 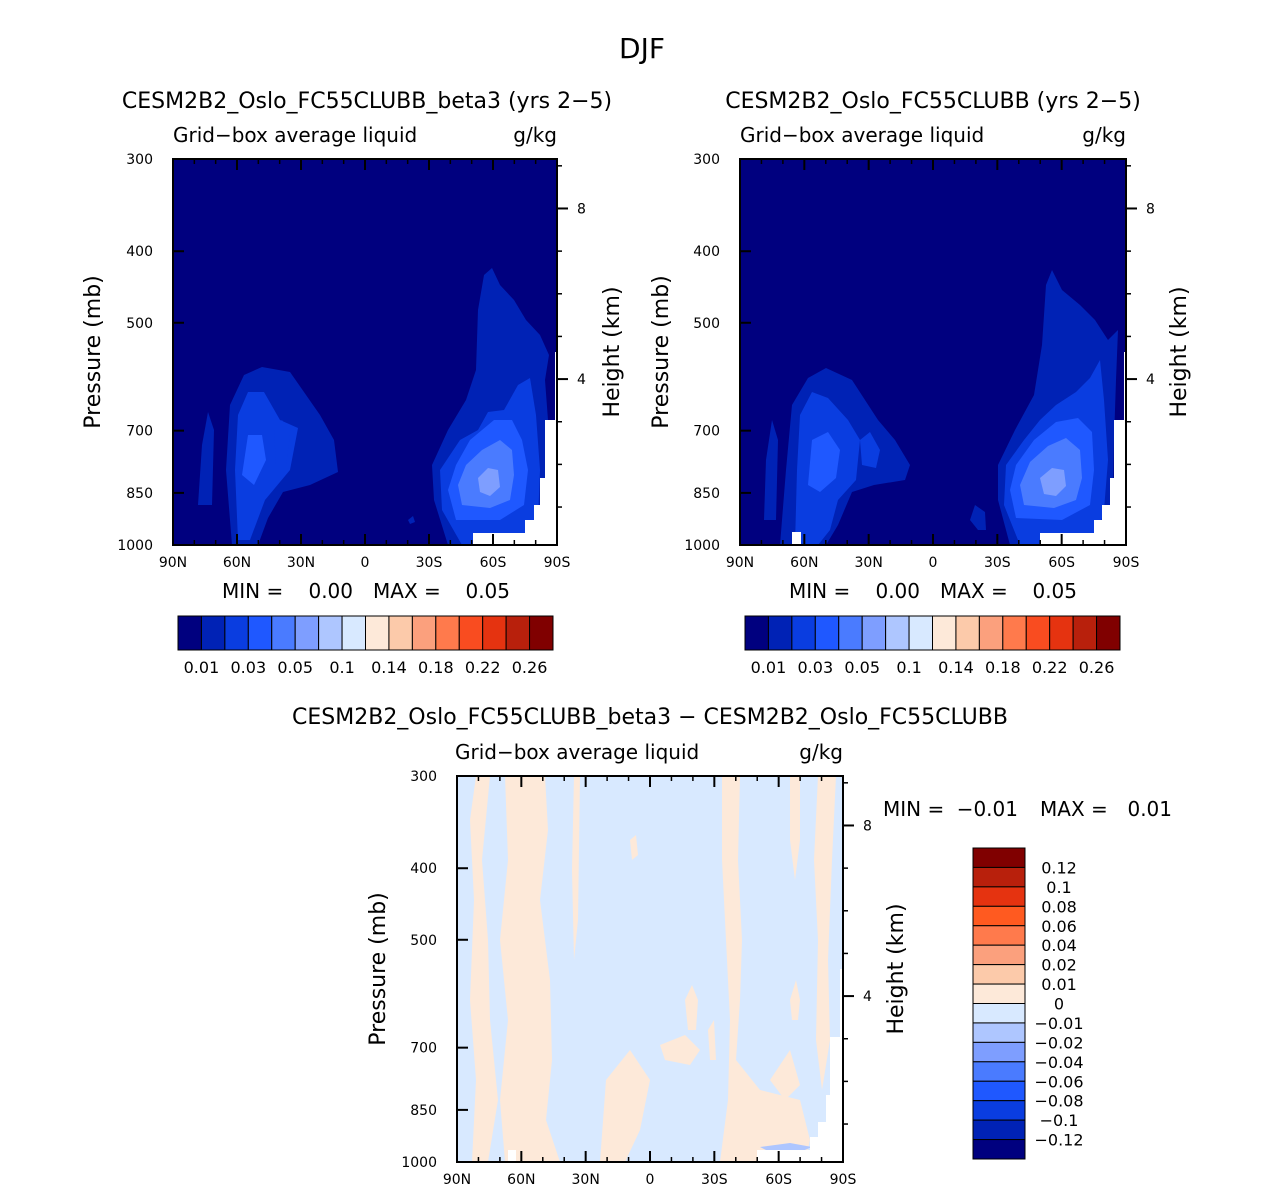 I want to click on panel-control-max-value: 0.05, so click(x=1054, y=591).